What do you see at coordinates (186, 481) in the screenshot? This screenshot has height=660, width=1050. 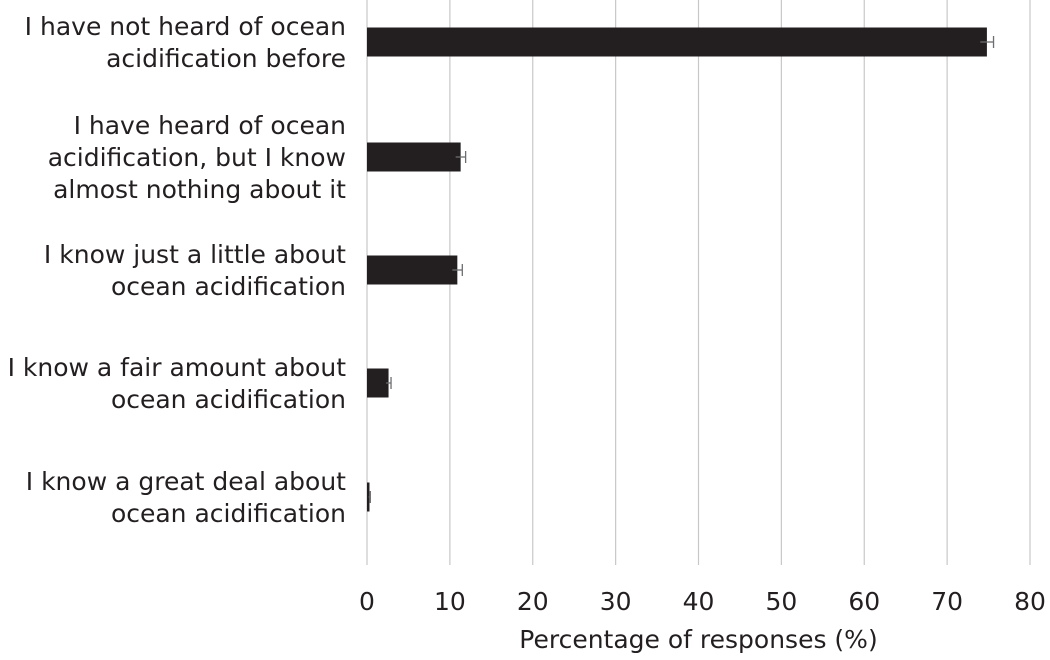 I see `category-label-line: I know a great deal about` at bounding box center [186, 481].